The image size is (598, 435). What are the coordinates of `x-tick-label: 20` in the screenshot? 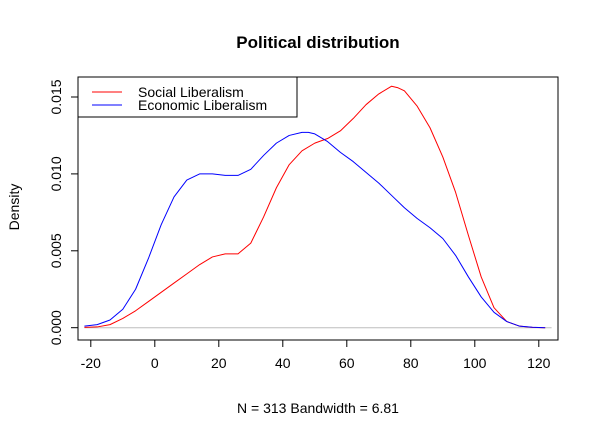 It's located at (219, 363).